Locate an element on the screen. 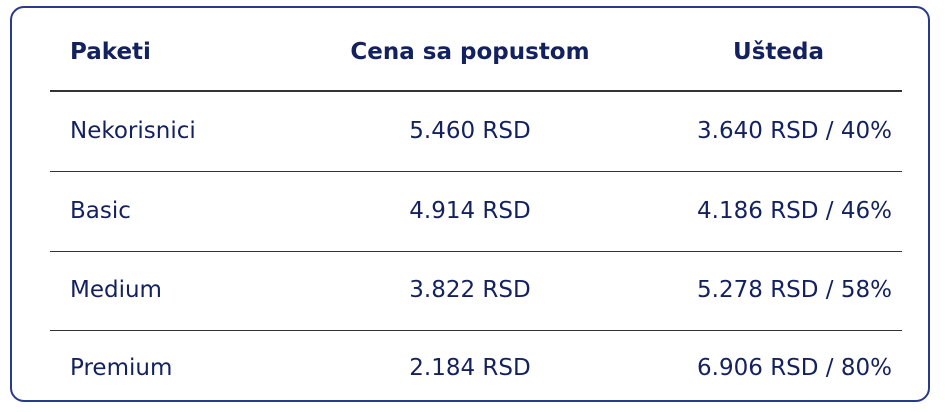  header-cell: Cena sa popustom is located at coordinates (470, 52).